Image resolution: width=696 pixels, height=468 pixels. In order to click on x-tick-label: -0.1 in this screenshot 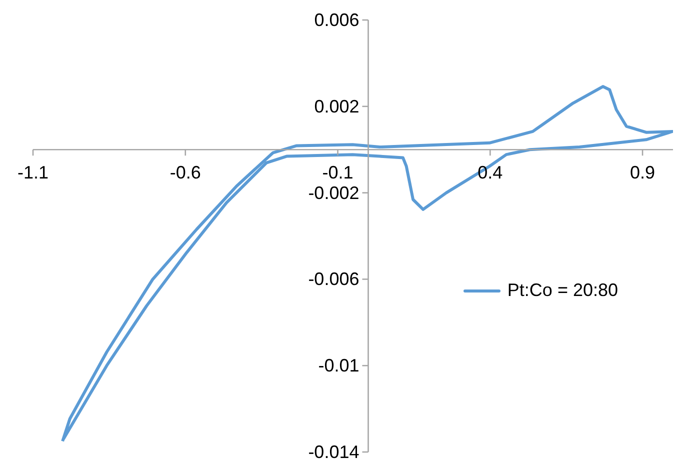, I will do `click(338, 172)`.